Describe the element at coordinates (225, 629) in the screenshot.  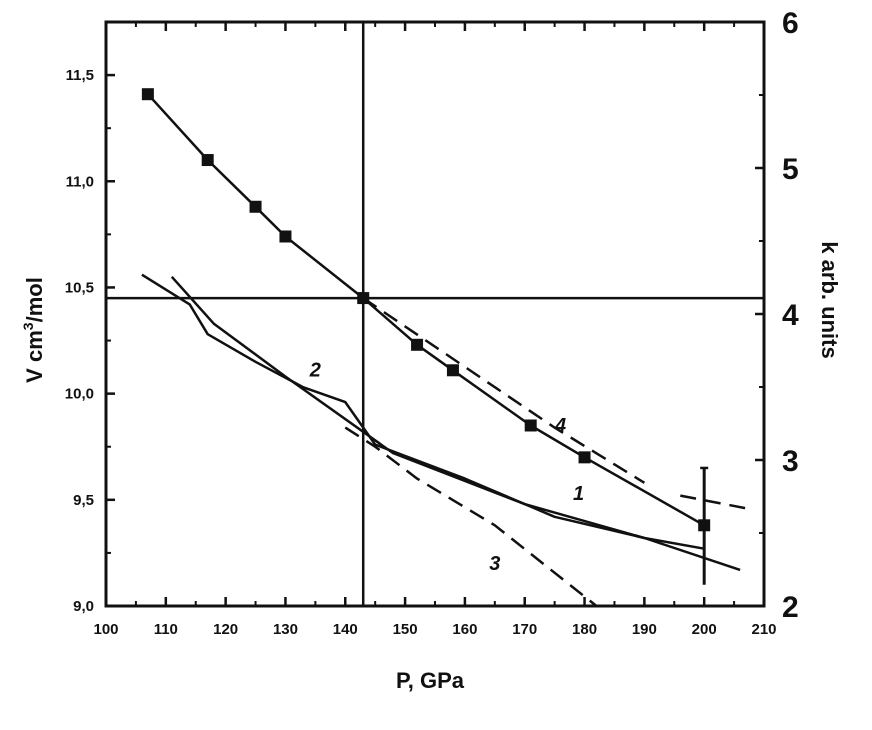
I see `x-tick-label: 120` at that location.